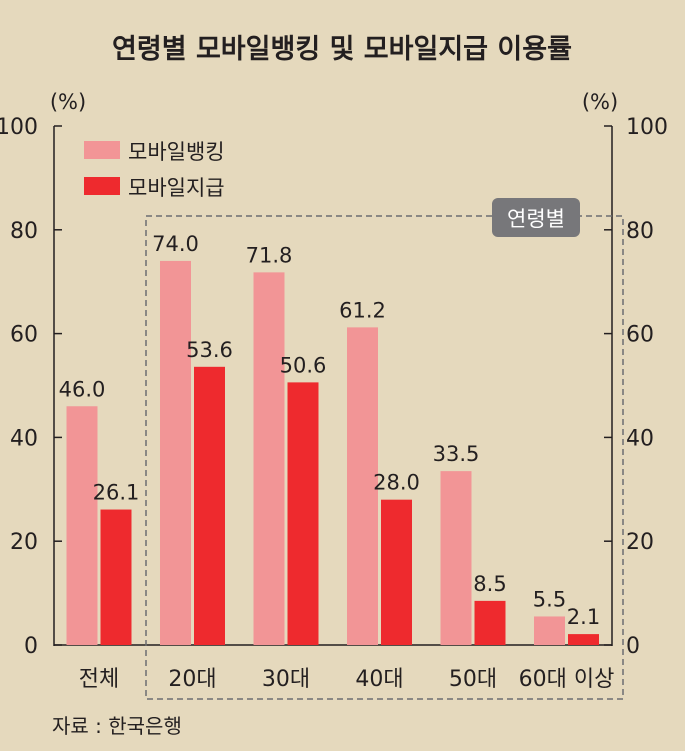 The width and height of the screenshot is (685, 751). Describe the element at coordinates (31, 387) in the screenshot. I see `left-axis-ticks: 0 20 40 60 80 100` at that location.